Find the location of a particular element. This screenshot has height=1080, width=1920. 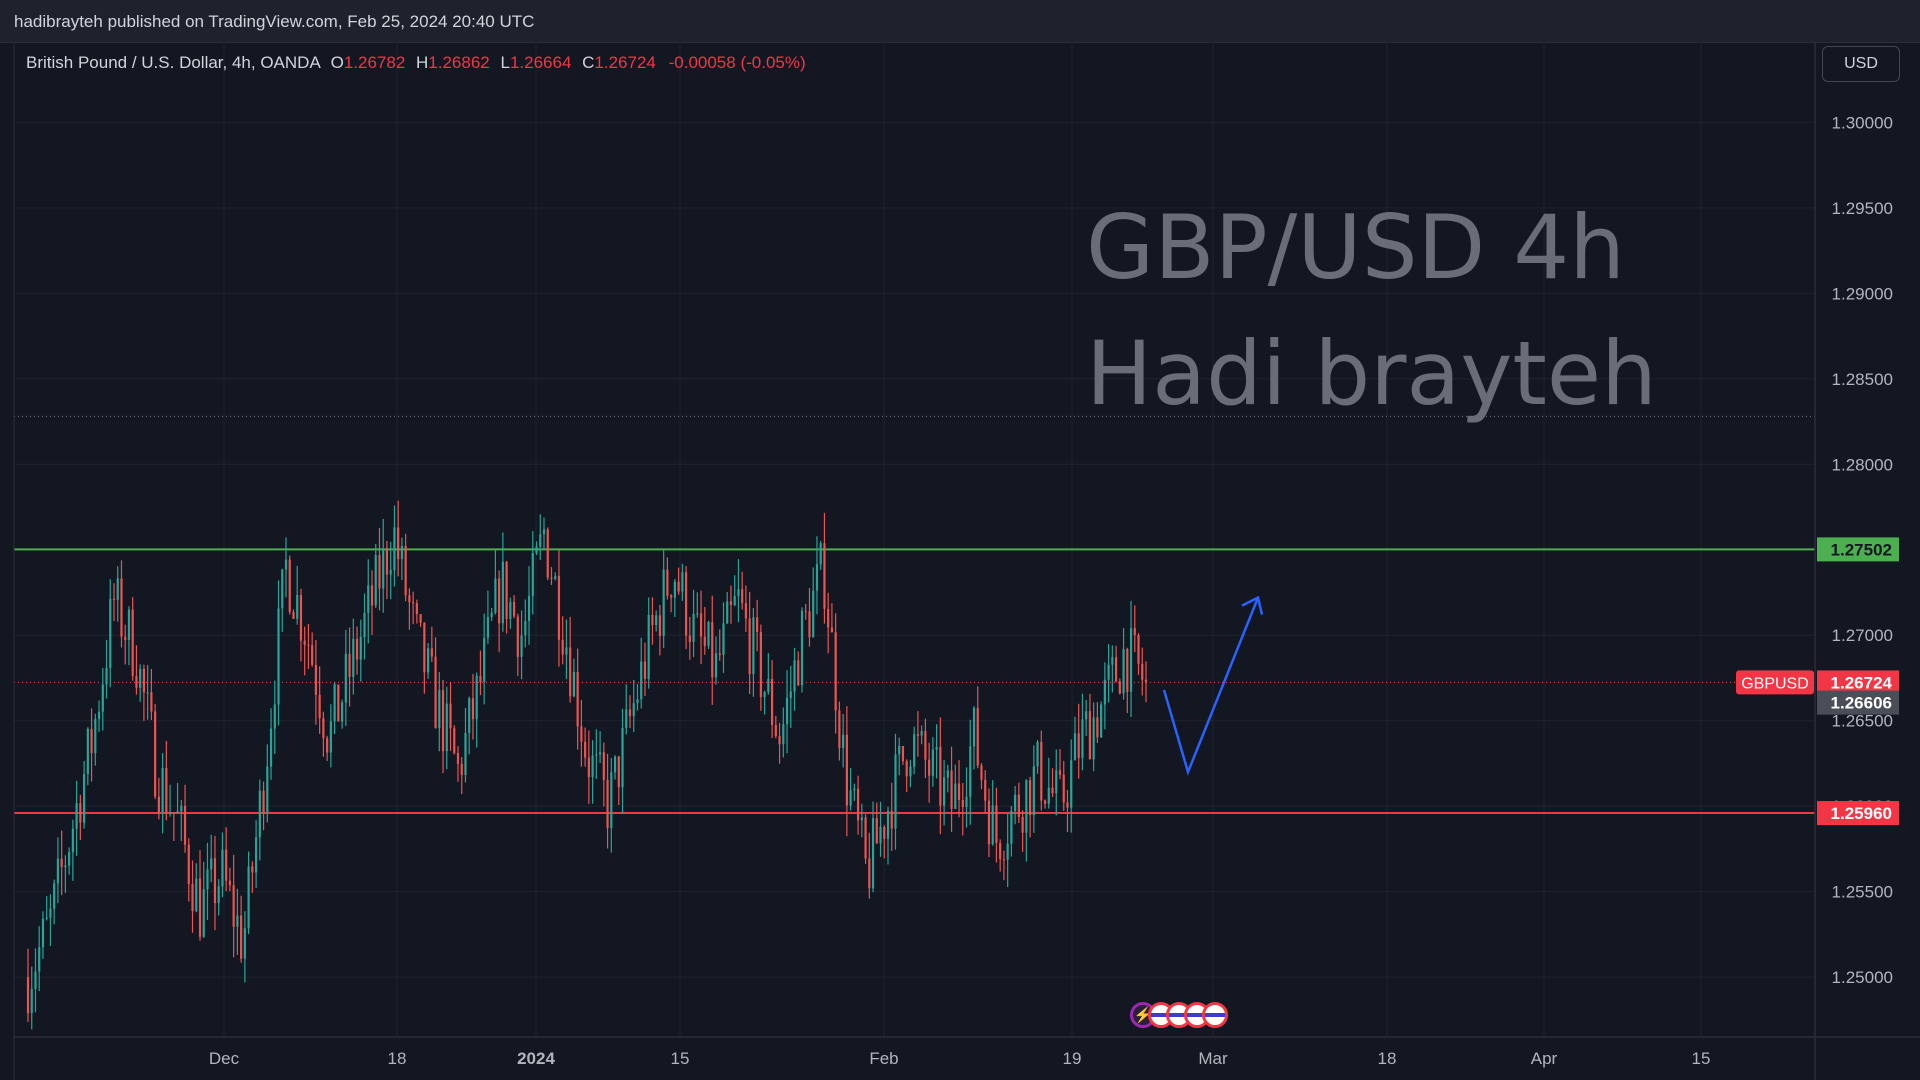

change-value: -0.00058 (-0.05%) is located at coordinates (737, 62).